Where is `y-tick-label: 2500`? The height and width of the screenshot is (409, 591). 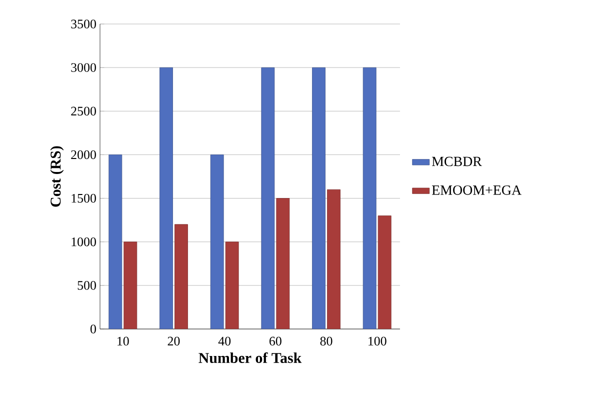
y-tick-label: 2500 is located at coordinates (83, 111).